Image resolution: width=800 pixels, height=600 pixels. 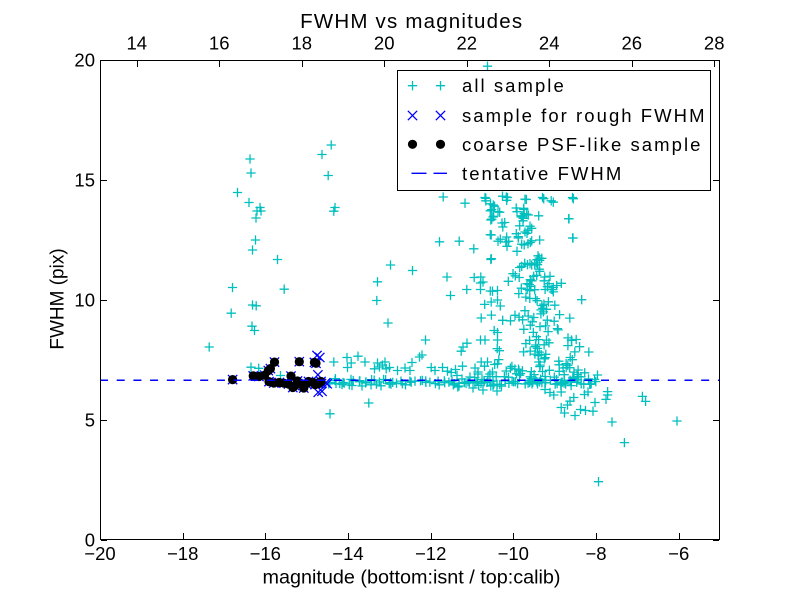 I want to click on svg-text: 26, so click(x=632, y=43).